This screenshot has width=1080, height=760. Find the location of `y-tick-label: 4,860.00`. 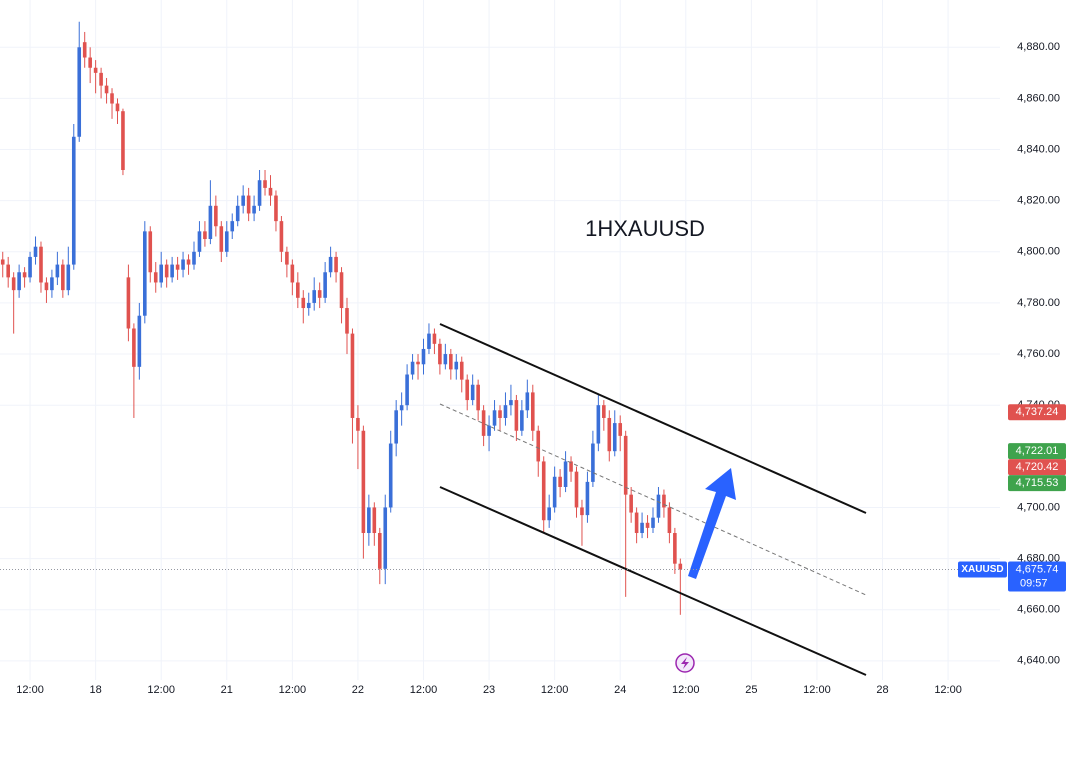

y-tick-label: 4,860.00 is located at coordinates (1038, 98).